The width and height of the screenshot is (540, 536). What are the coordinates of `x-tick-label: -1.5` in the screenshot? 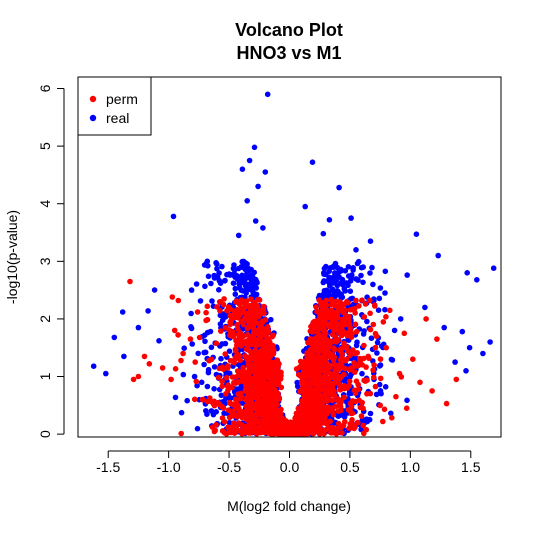 It's located at (108, 467).